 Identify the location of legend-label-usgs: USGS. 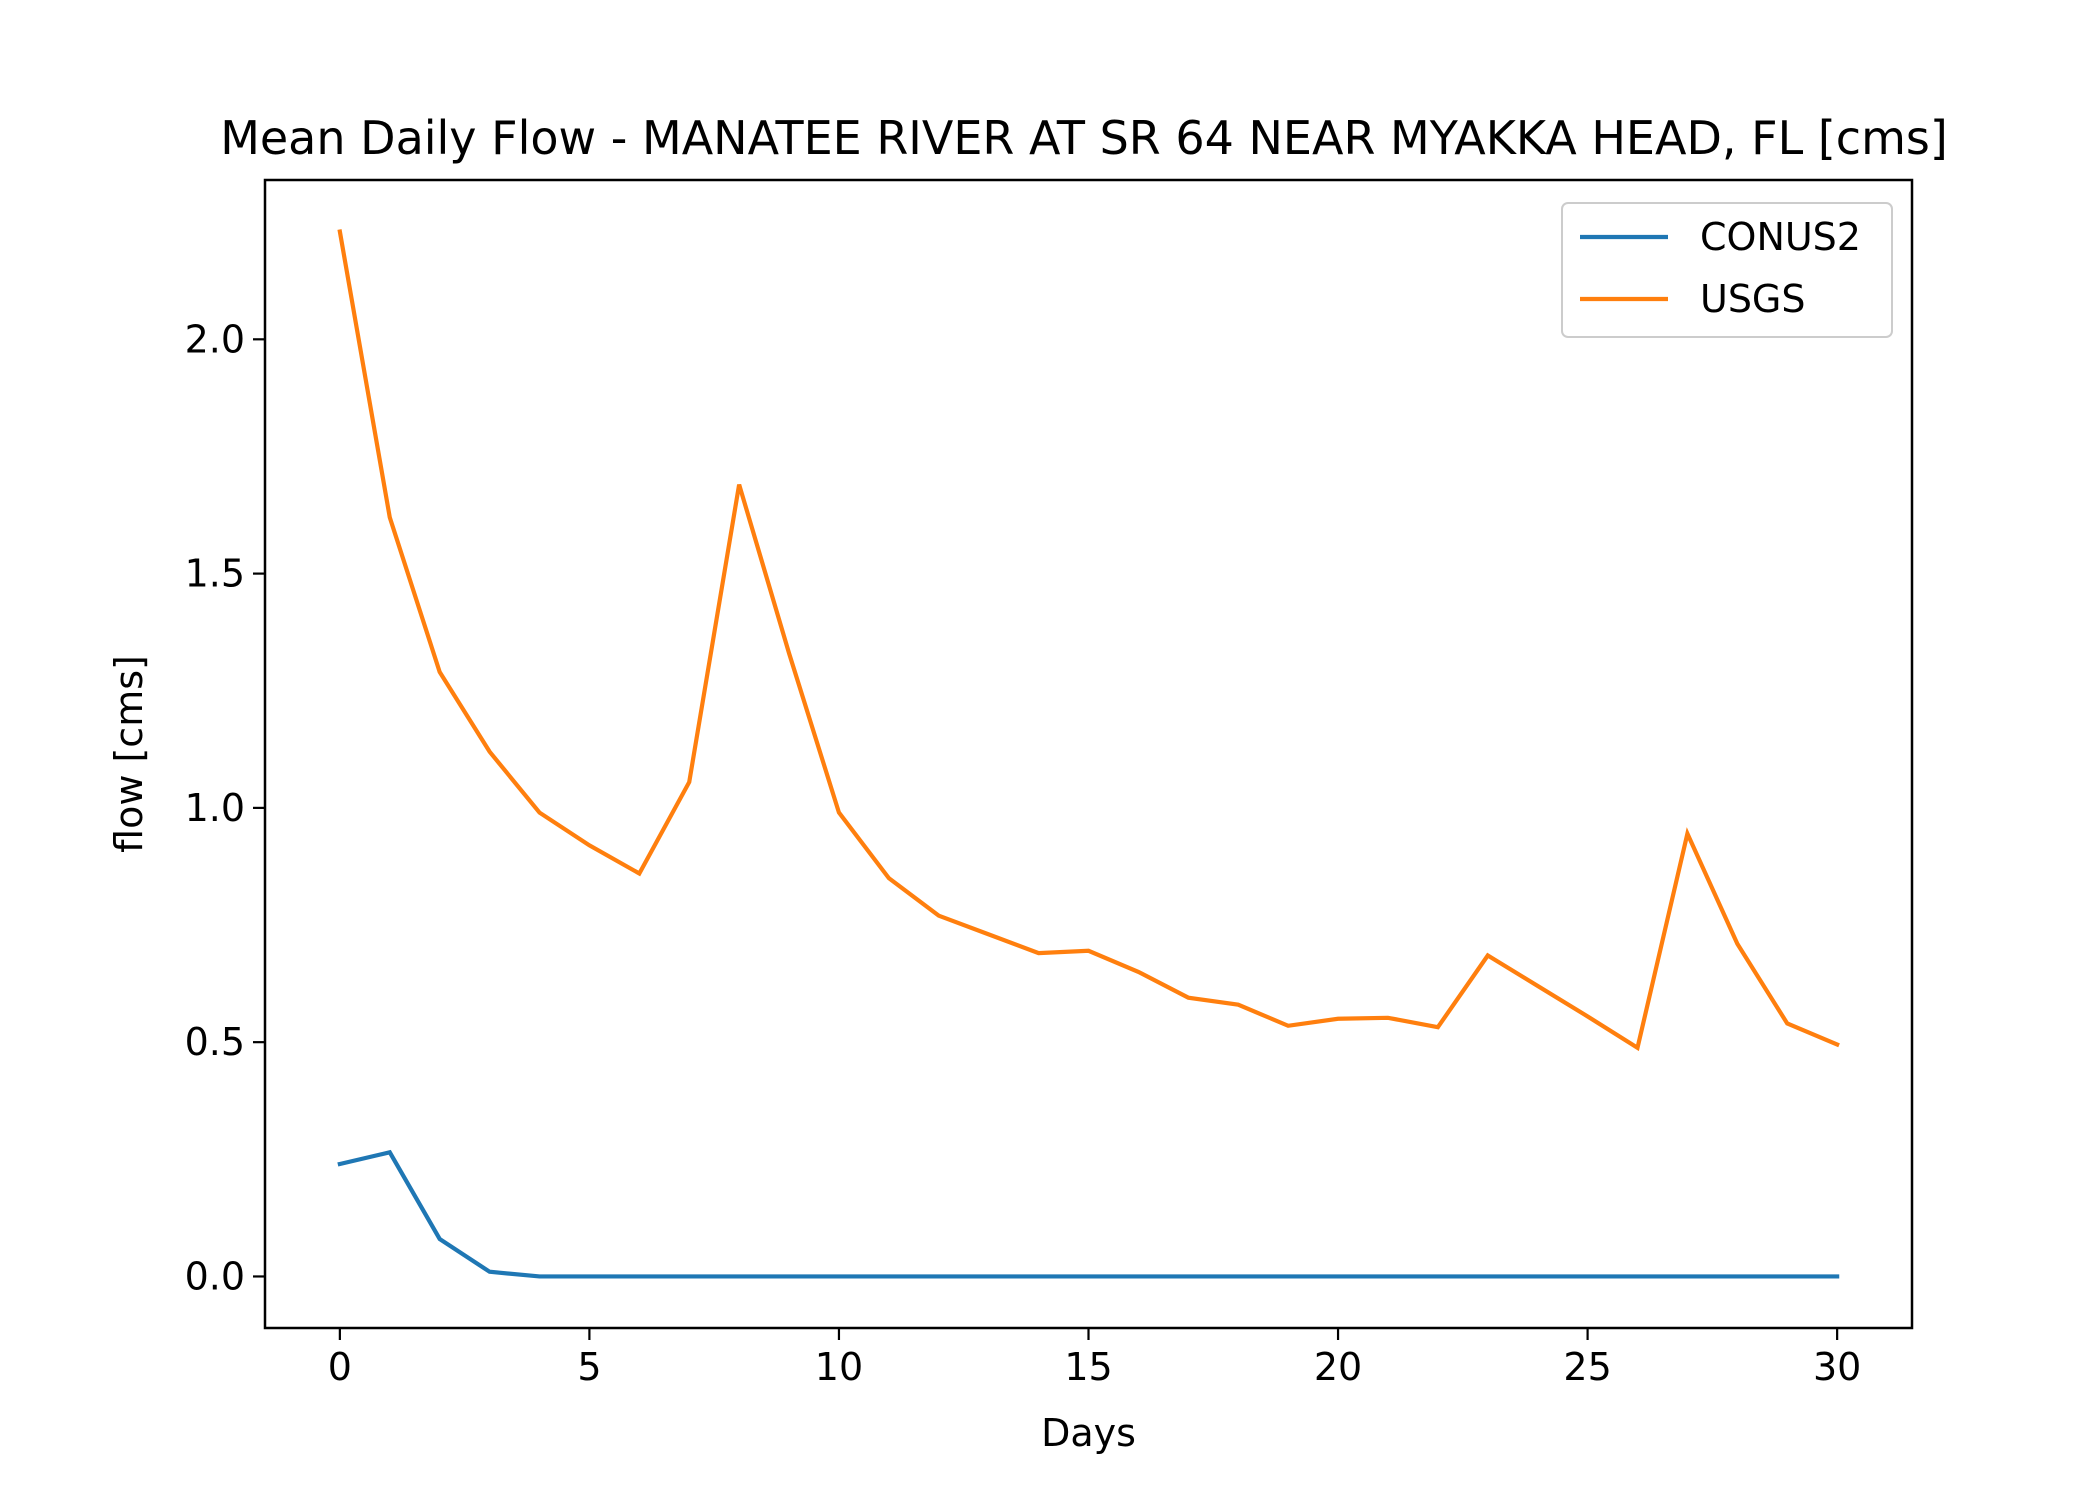
(1753, 299).